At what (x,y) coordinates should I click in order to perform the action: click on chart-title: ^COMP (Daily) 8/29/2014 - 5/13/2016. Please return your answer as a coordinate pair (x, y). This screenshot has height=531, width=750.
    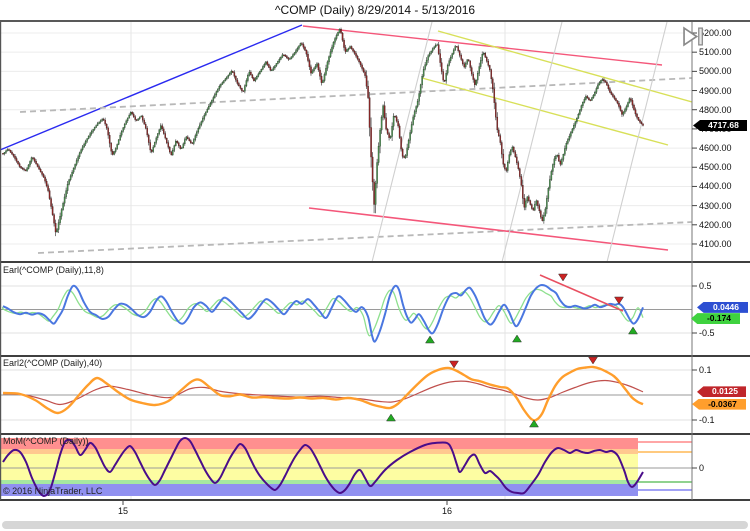
    Looking at the image, I should click on (375, 10).